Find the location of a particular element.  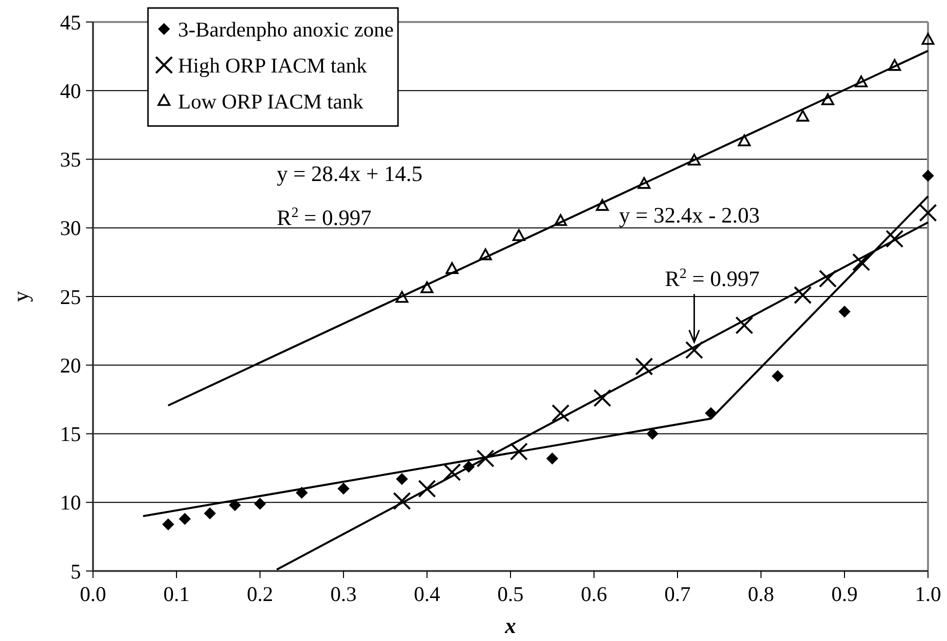

x-tick-label: 0.2 is located at coordinates (260, 594).